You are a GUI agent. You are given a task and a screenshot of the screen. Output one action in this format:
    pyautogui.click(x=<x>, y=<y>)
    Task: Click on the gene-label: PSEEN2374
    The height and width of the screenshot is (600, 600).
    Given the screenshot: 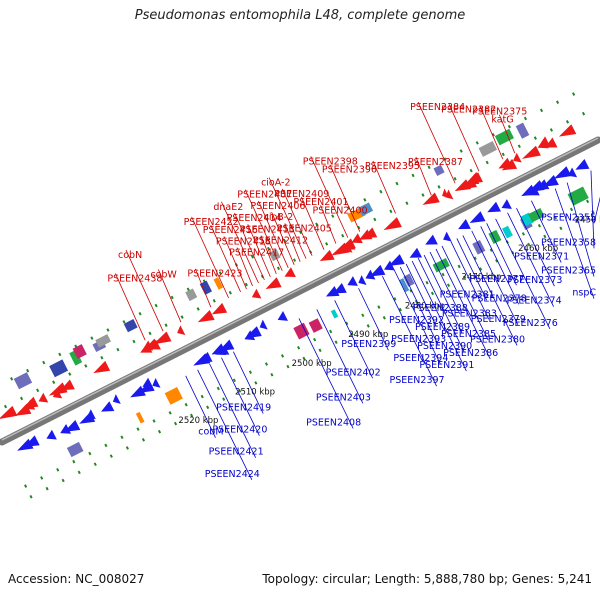 What is the action you would take?
    pyautogui.click(x=534, y=301)
    